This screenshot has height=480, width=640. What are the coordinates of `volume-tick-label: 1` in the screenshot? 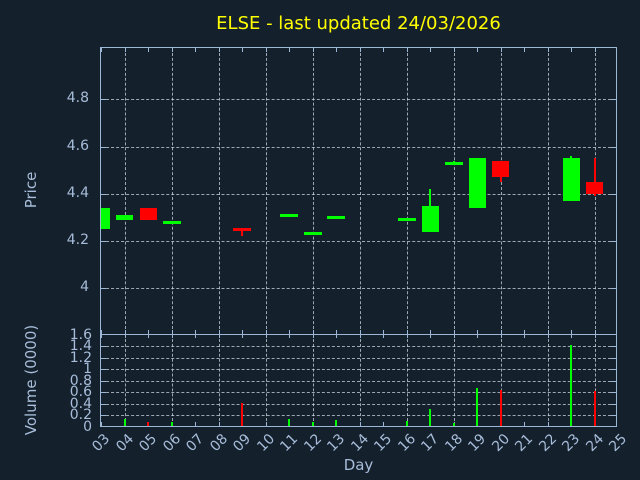 It's located at (87, 369).